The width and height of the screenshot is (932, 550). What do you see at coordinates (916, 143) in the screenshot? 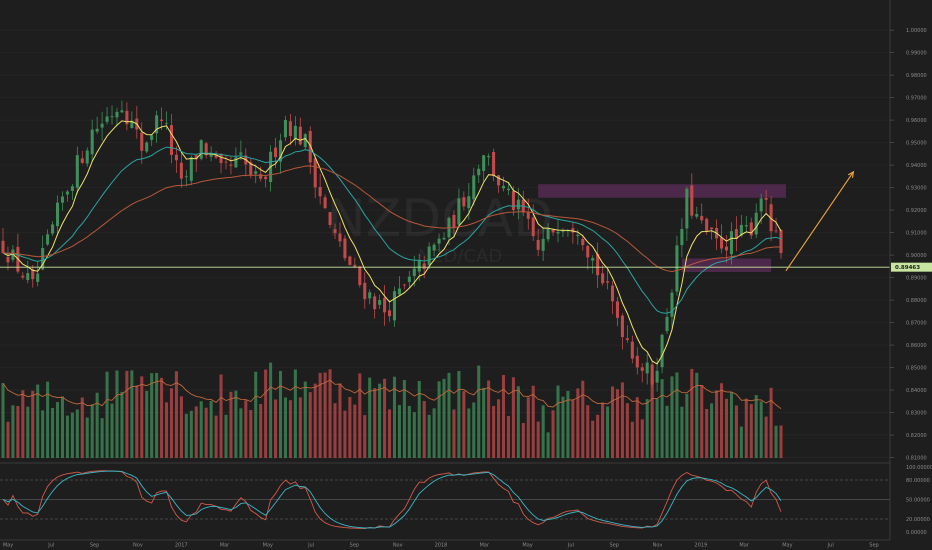
I see `price-tick-label: 0.95000` at bounding box center [916, 143].